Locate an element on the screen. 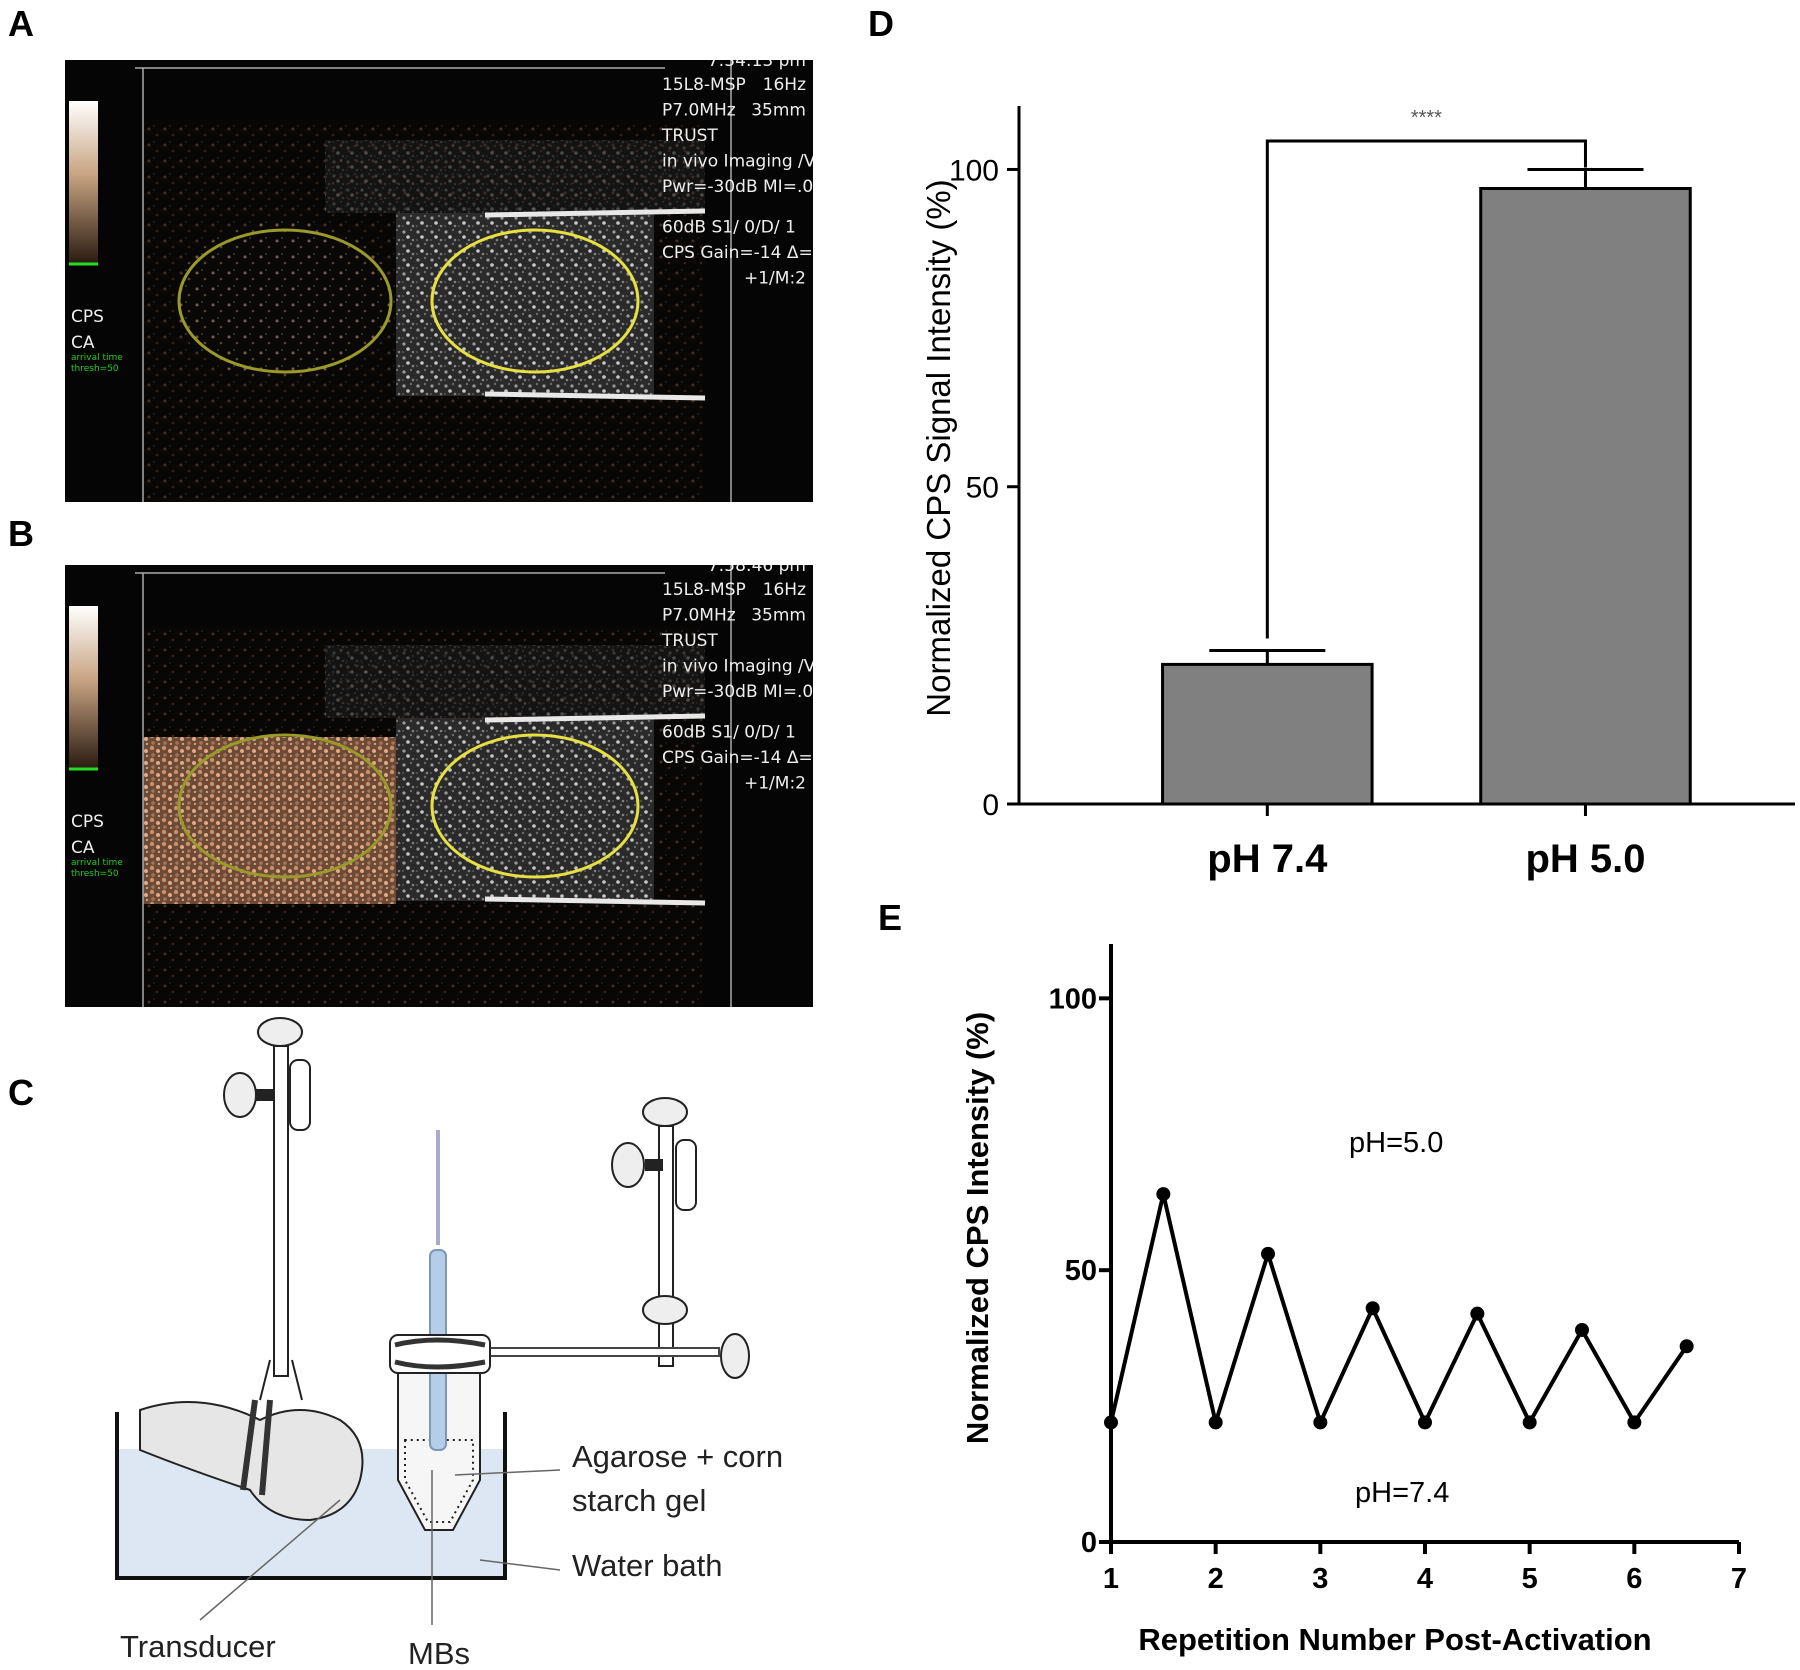 The width and height of the screenshot is (1800, 1670). y-axis-title: Normalized CPS Intensity (%) is located at coordinates (977, 1228).